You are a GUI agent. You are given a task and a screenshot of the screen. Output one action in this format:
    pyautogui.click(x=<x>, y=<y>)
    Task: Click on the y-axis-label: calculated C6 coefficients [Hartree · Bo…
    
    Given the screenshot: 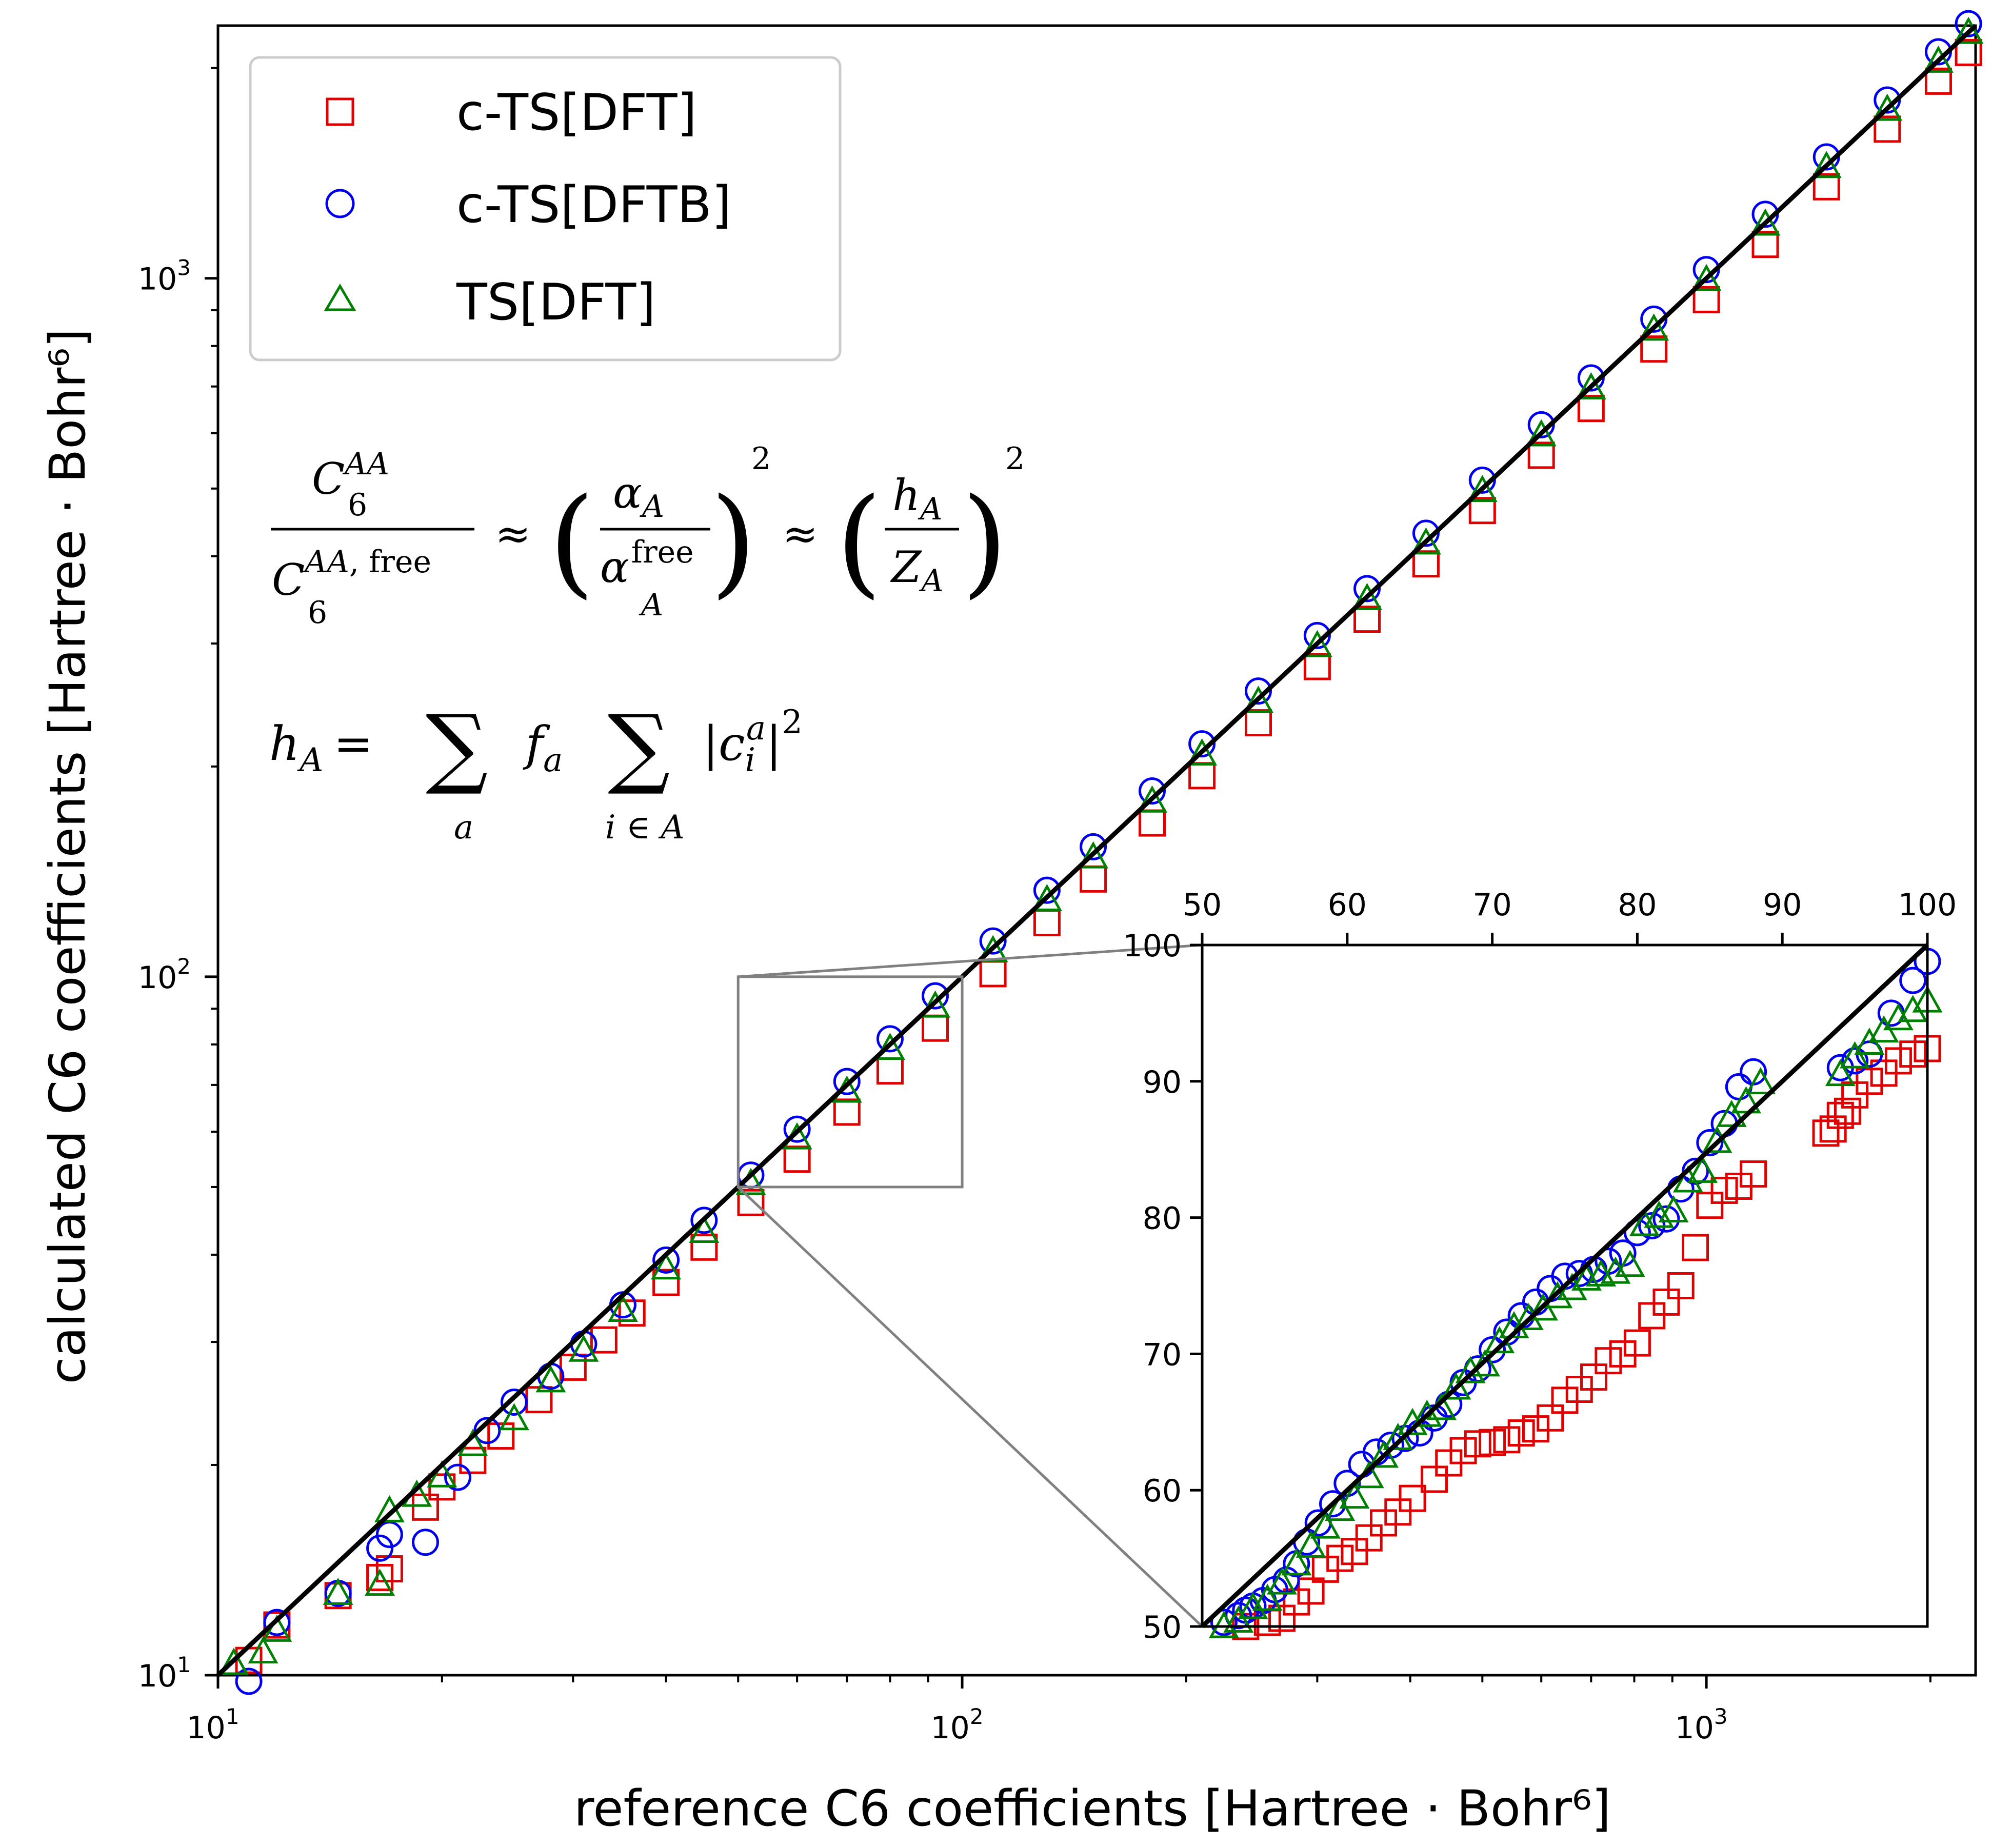 What is the action you would take?
    pyautogui.click(x=67, y=856)
    